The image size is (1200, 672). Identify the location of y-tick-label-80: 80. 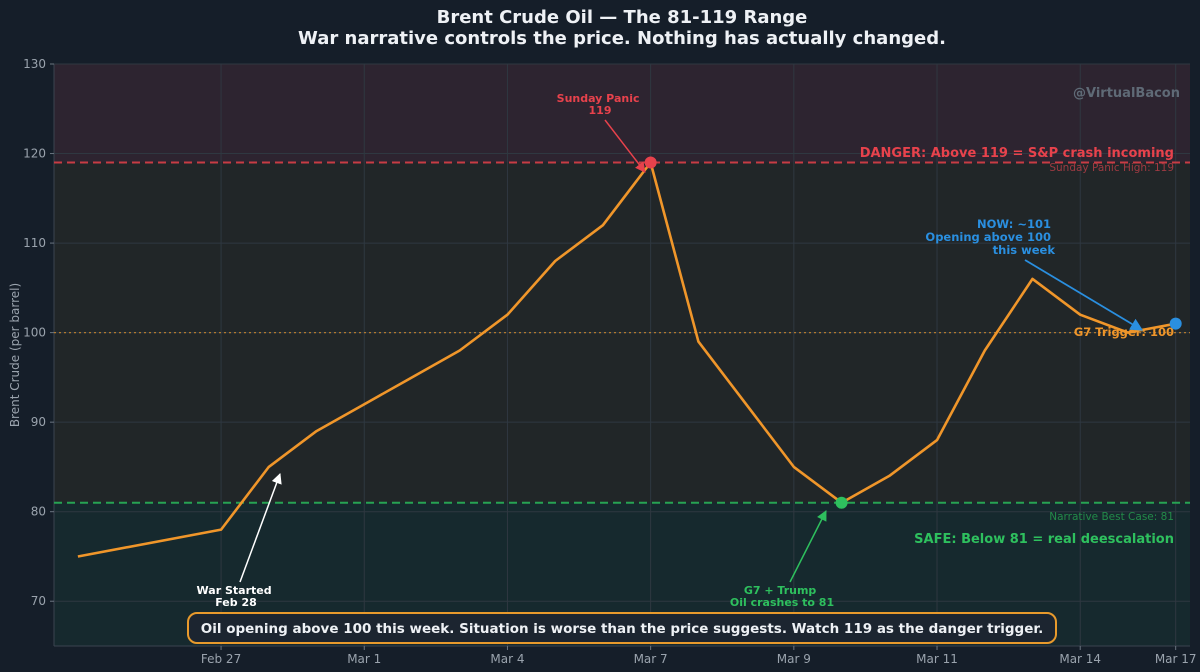
(38, 512).